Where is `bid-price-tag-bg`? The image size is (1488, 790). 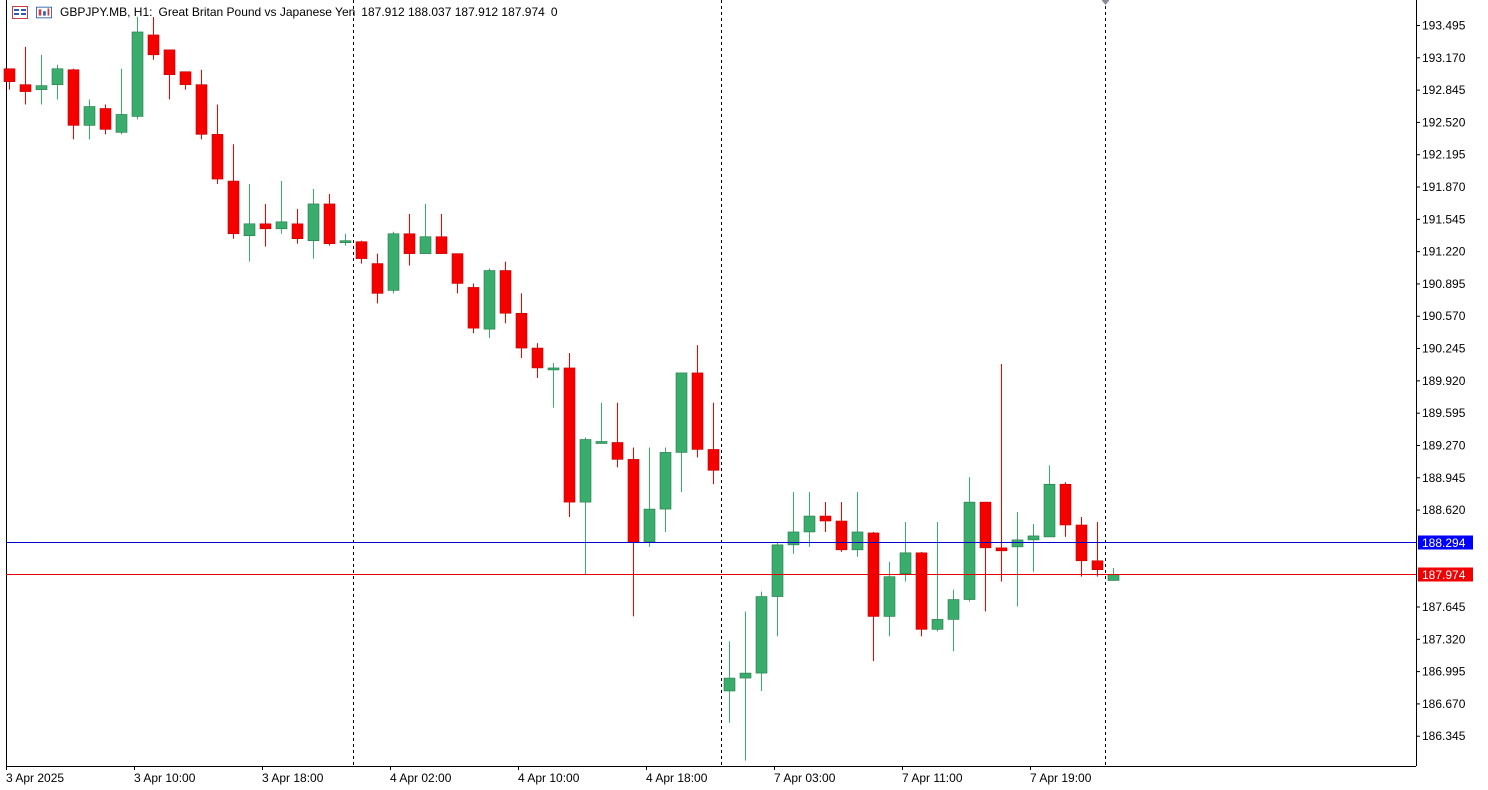 bid-price-tag-bg is located at coordinates (1445, 574).